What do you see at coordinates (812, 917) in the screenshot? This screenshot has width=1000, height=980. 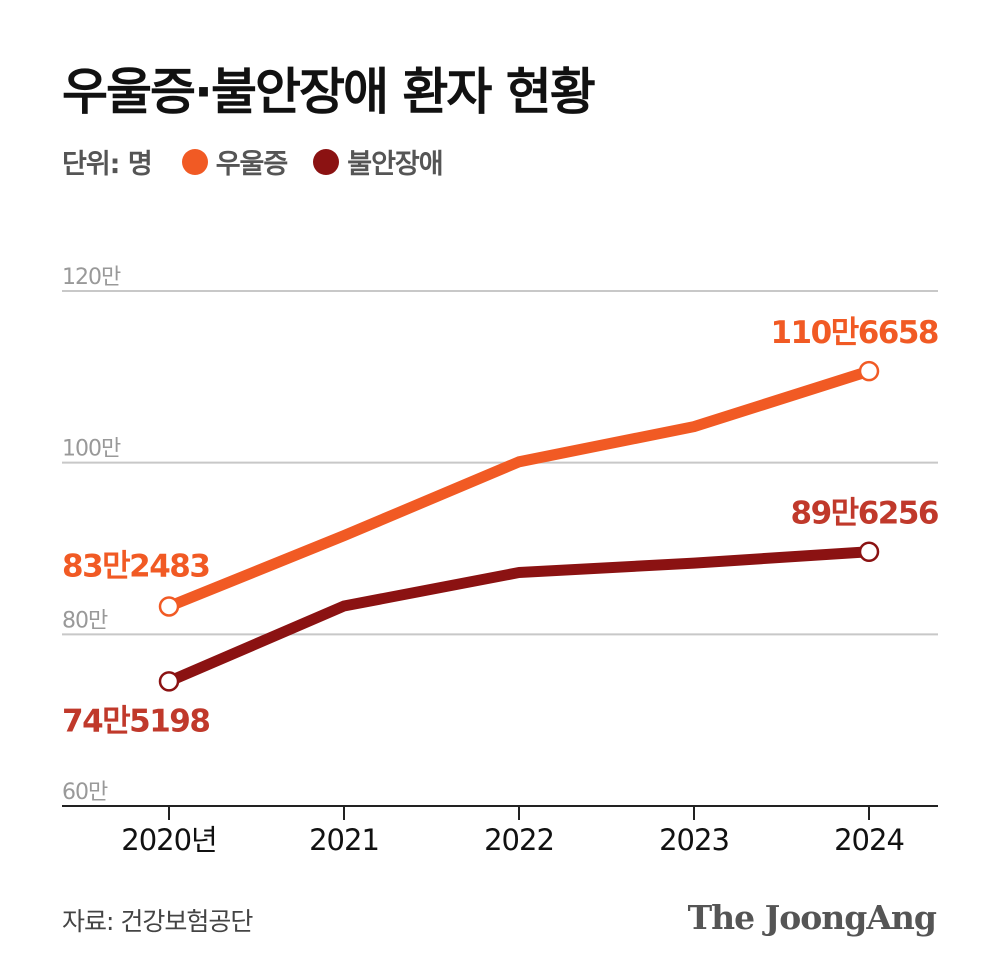 I see `brand-logo: The JoongAng` at bounding box center [812, 917].